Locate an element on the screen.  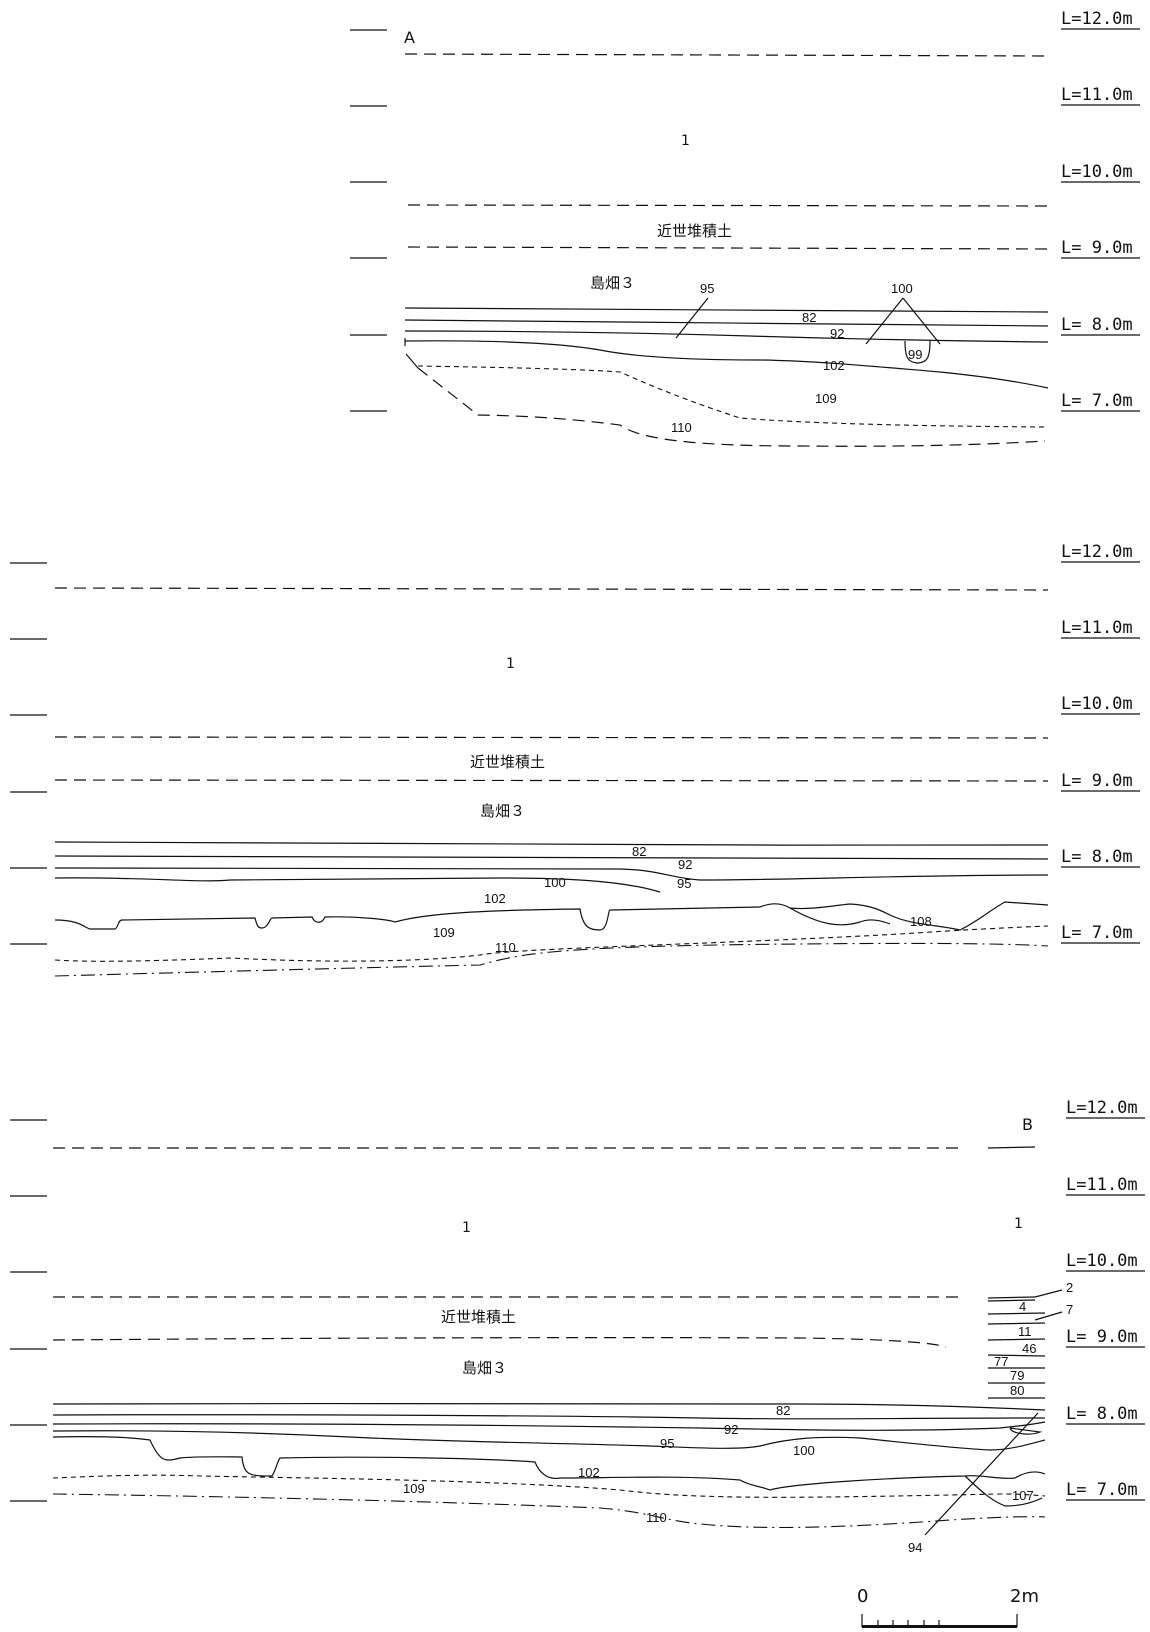
point-b-label: B is located at coordinates (1027, 1124).